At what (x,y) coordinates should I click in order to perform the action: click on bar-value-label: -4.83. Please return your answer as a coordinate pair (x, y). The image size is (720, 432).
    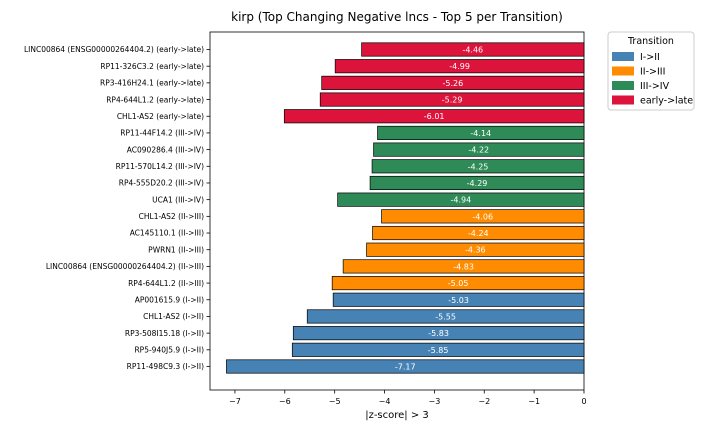
    Looking at the image, I should click on (463, 266).